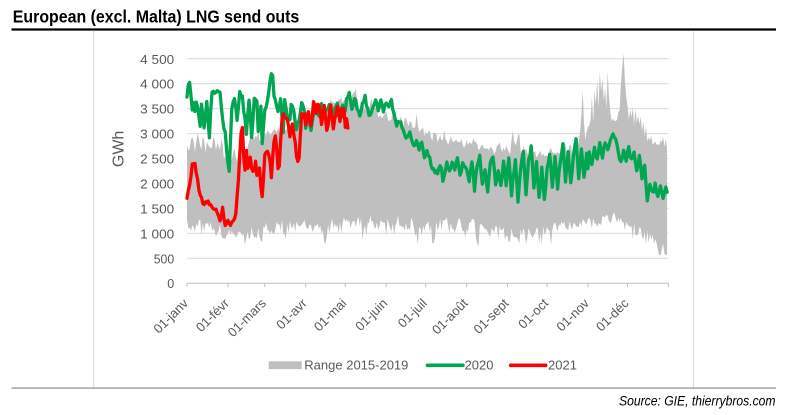  I want to click on svg-text: 3 500, so click(157, 109).